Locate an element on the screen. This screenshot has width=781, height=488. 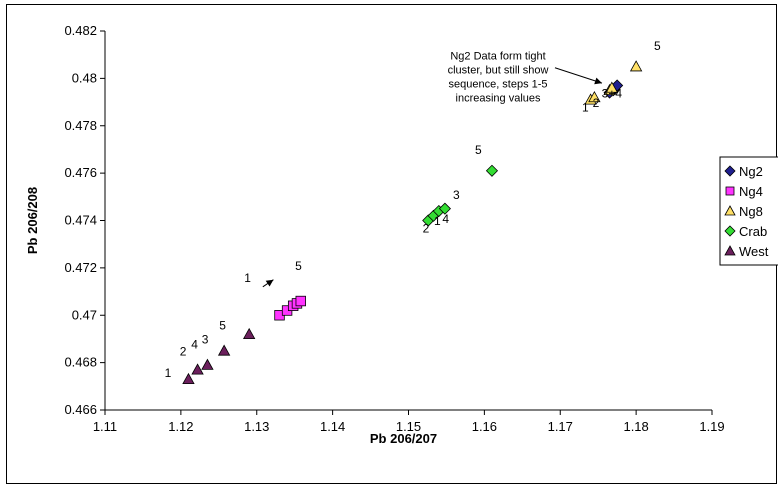
legend-marker-ng2 is located at coordinates (730, 171).